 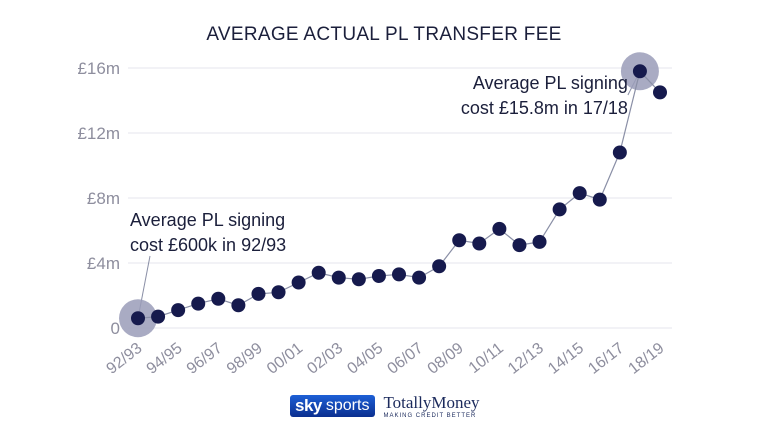 I want to click on y-tick-label: £16m, so click(x=98, y=68).